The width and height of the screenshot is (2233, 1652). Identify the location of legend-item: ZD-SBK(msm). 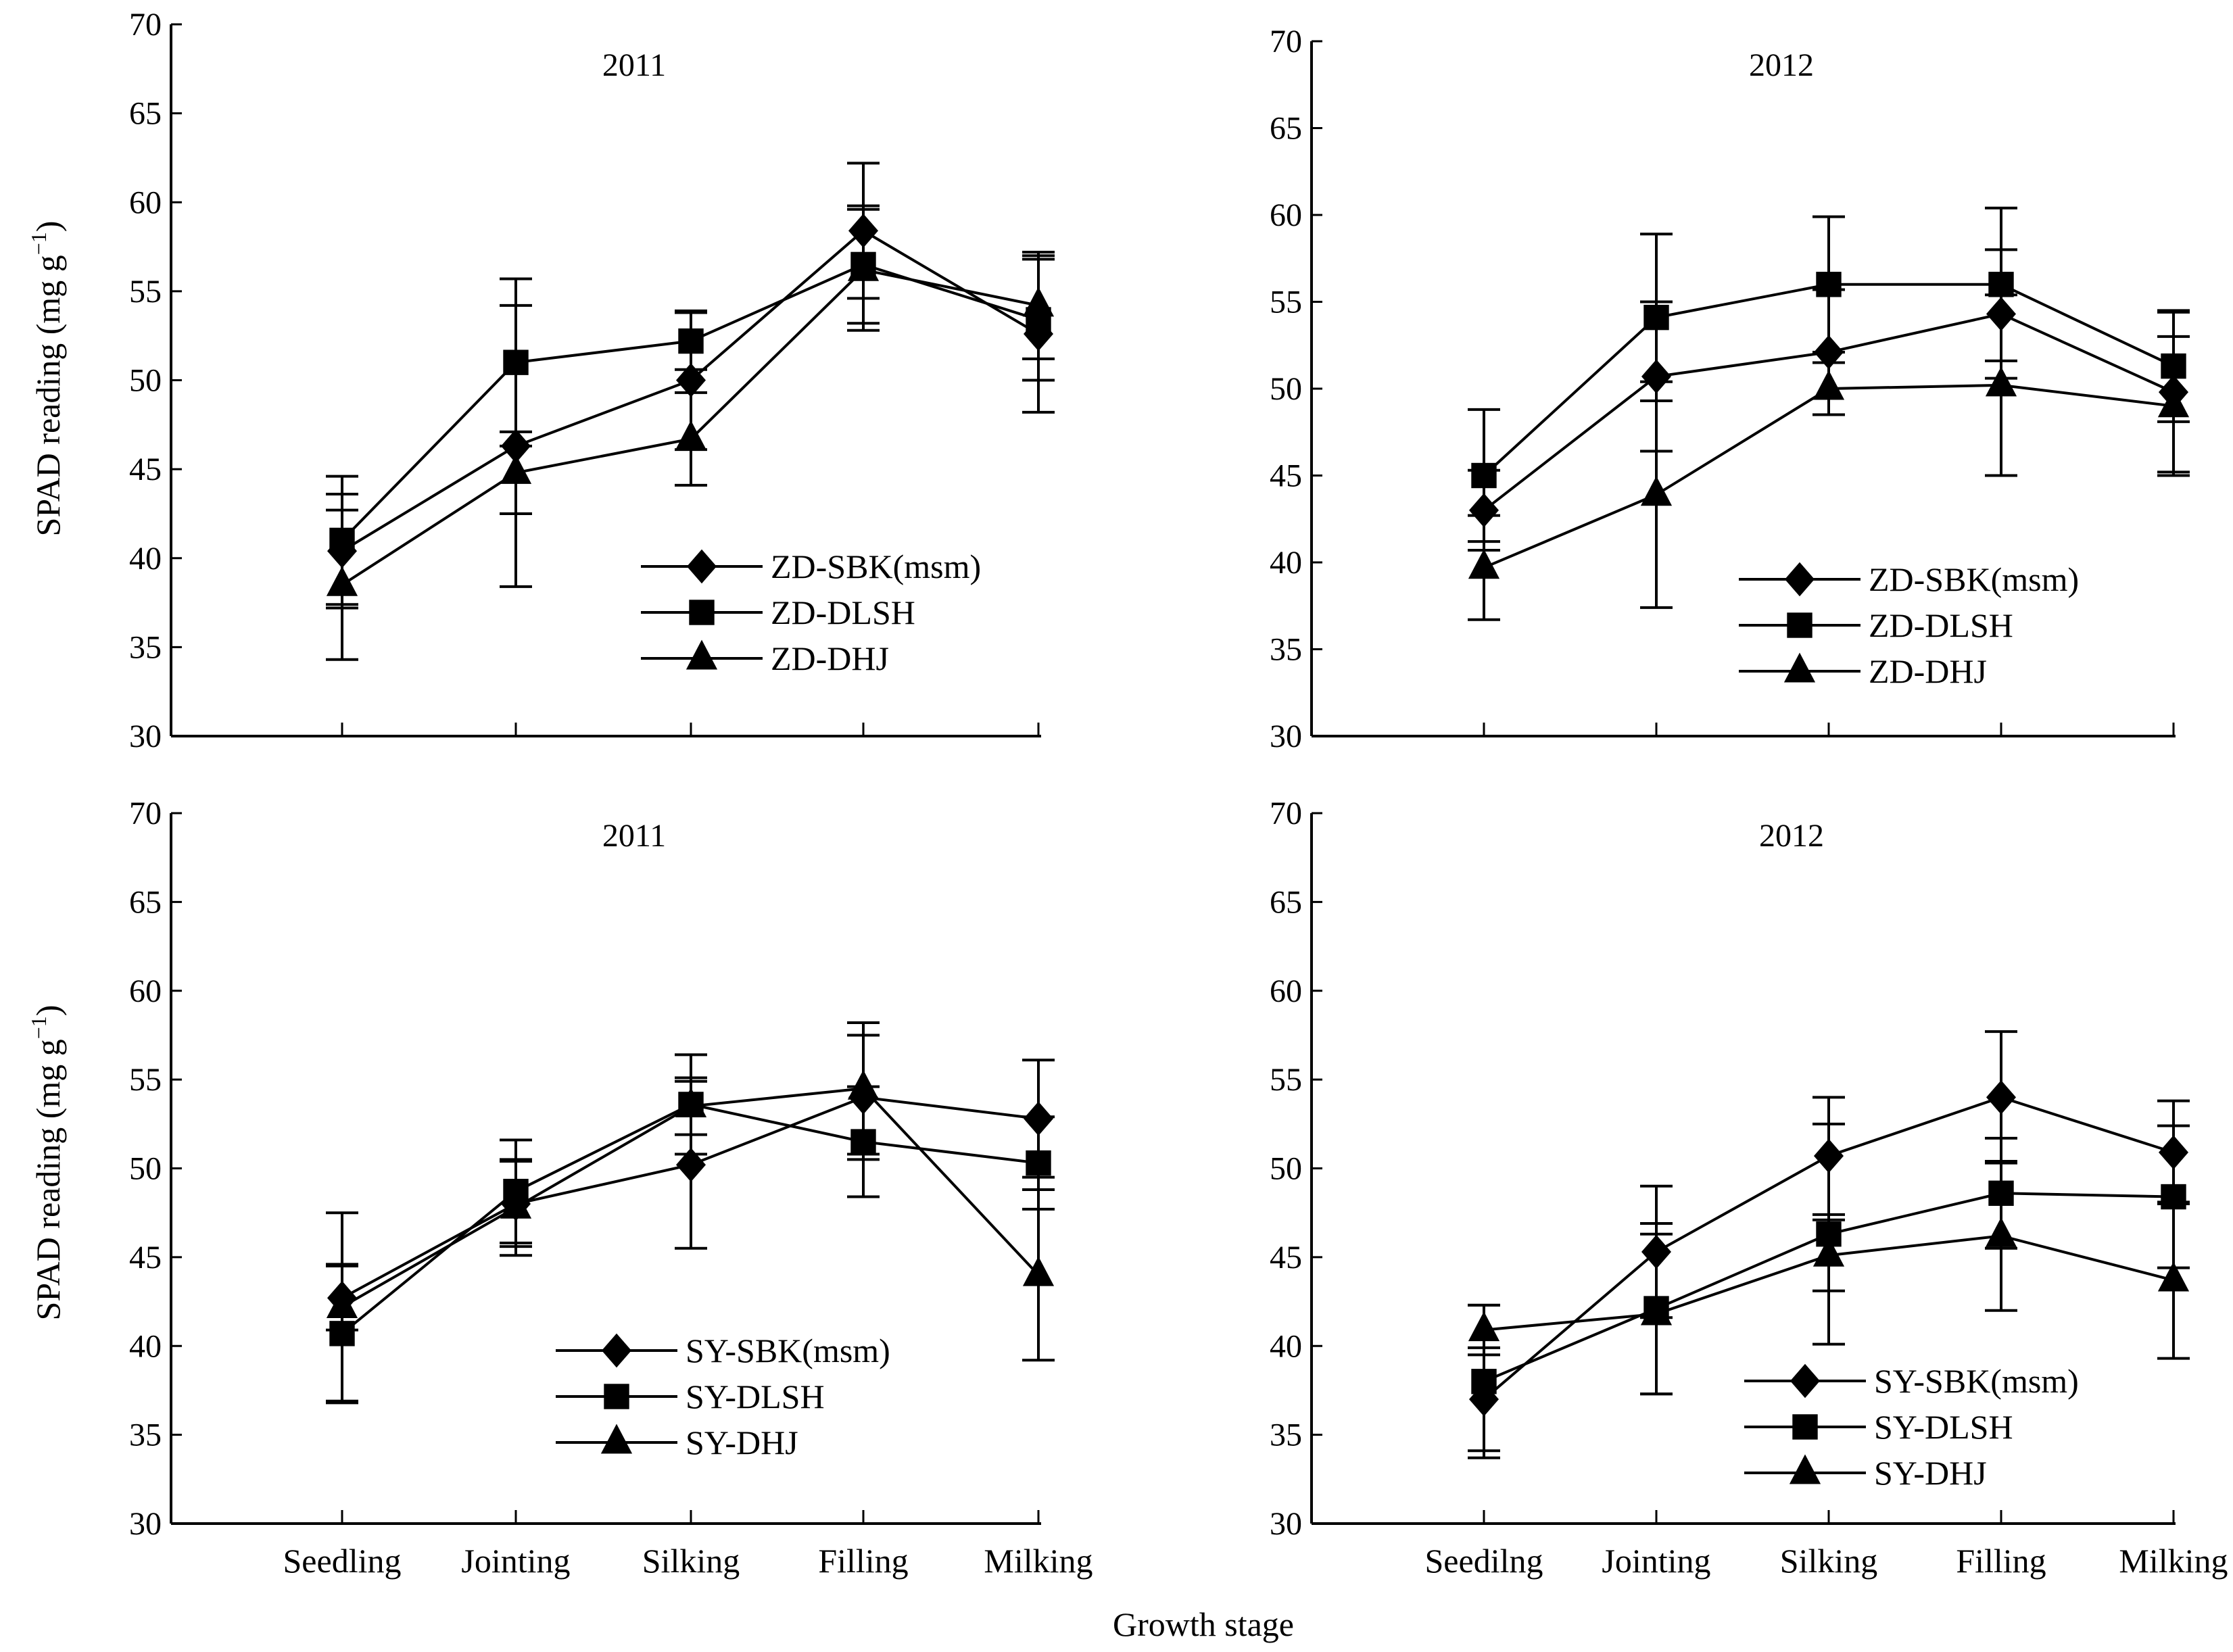
(1909, 579).